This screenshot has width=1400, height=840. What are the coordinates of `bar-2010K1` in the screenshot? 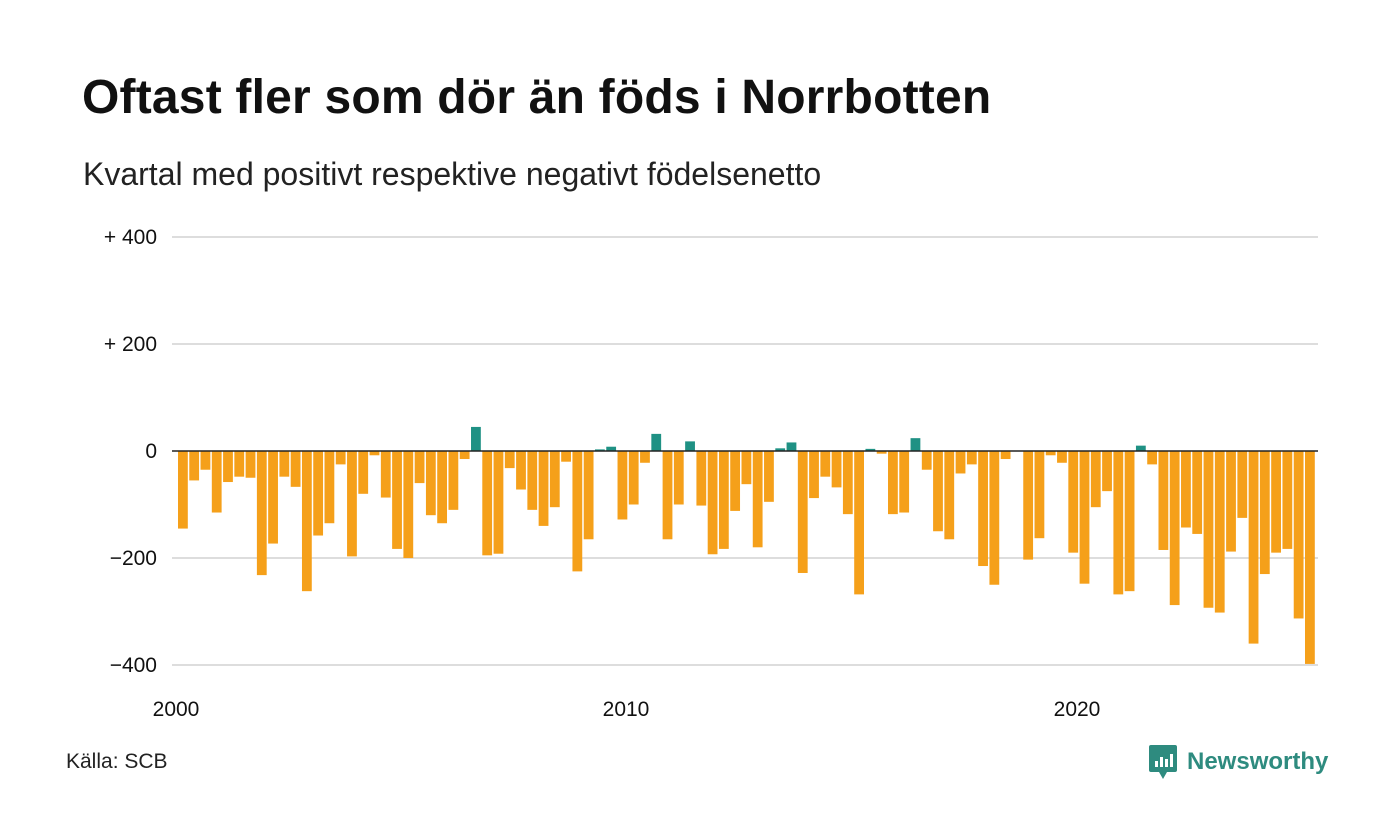 It's located at (633, 478).